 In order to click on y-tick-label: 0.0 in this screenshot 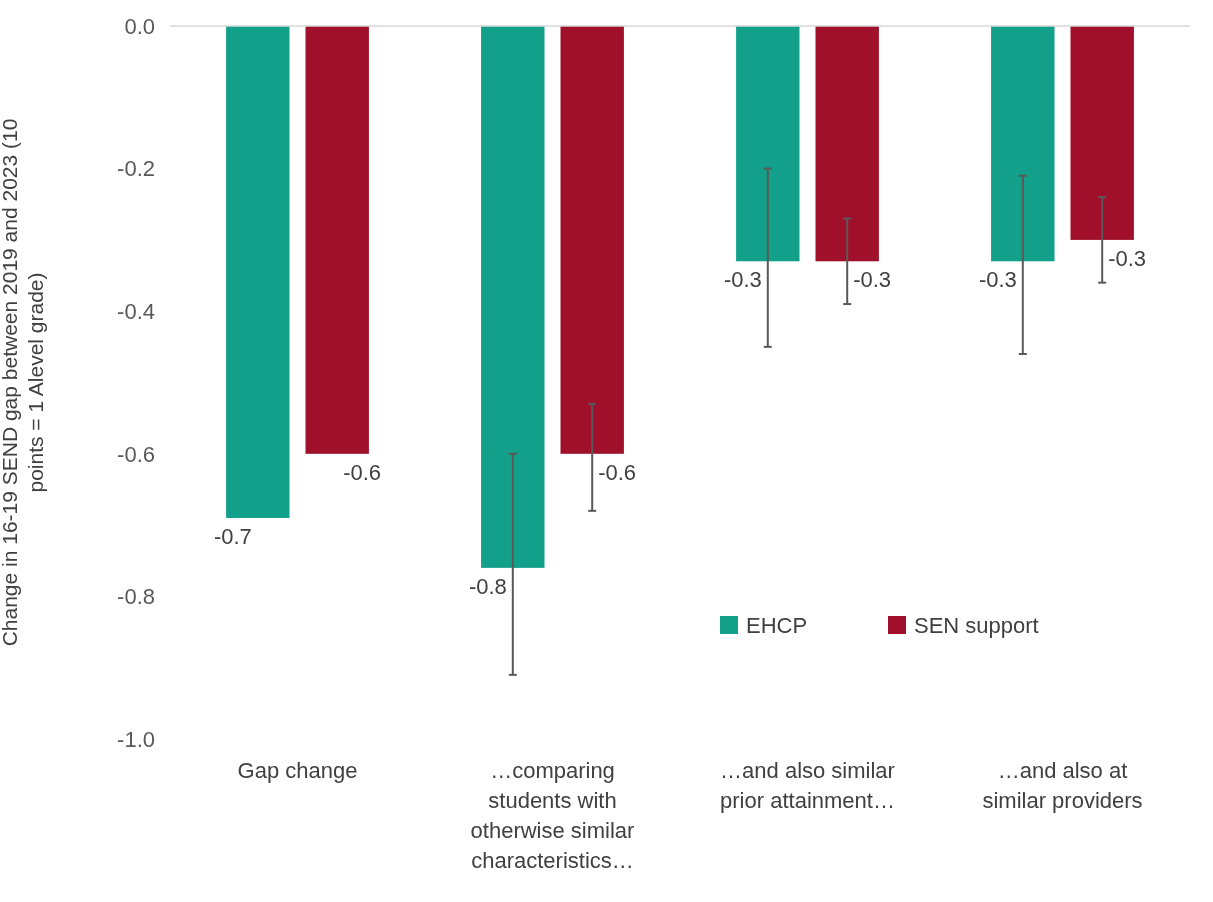, I will do `click(139, 26)`.